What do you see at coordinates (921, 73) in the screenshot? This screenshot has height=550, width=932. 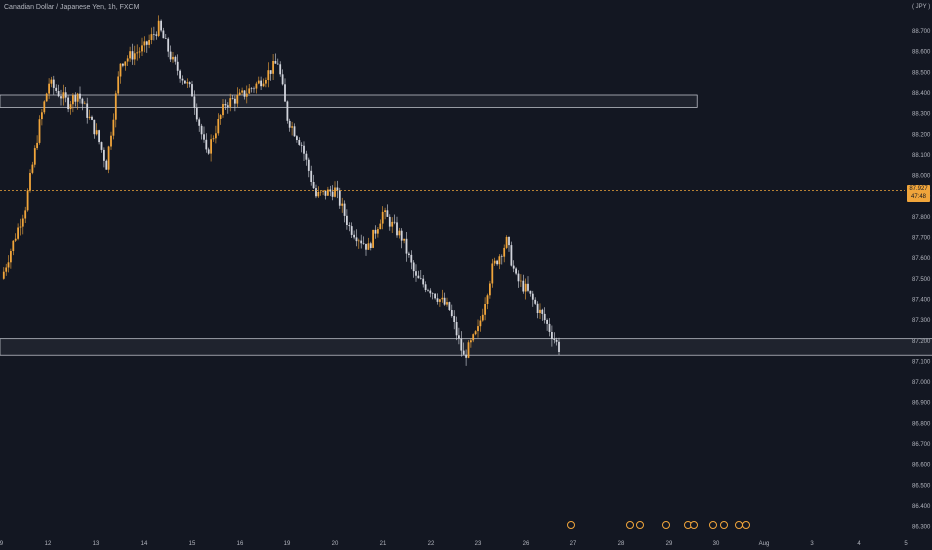 I see `y-tick-label: 88.500` at bounding box center [921, 73].